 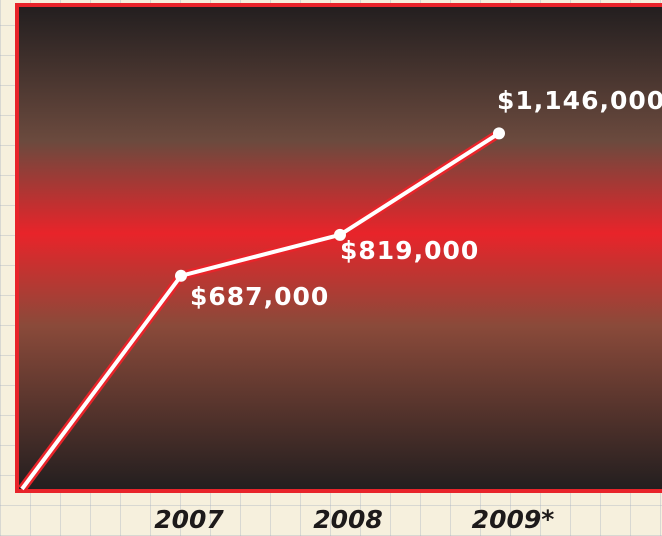 I want to click on x-tick-label: 2007, so click(x=189, y=519).